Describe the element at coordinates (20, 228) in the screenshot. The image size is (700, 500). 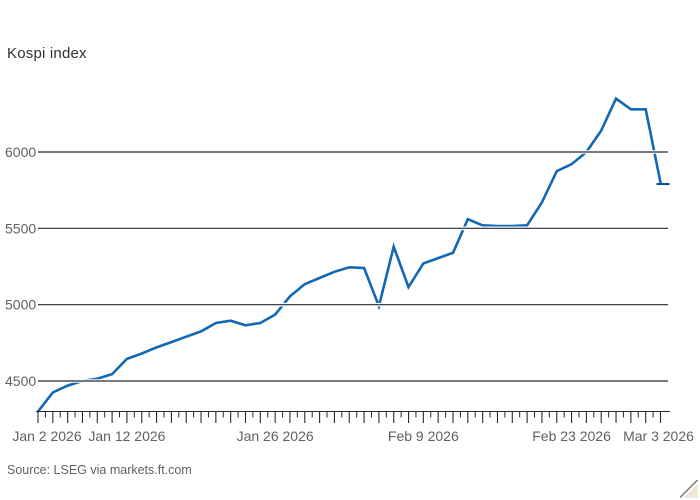
I see `y-axis-tick-label: 5500` at that location.